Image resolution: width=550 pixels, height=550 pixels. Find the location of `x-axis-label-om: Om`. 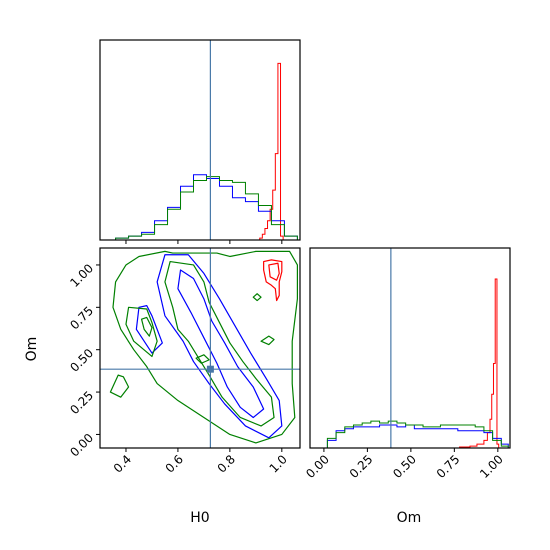

x-axis-label-om: Om is located at coordinates (409, 518).